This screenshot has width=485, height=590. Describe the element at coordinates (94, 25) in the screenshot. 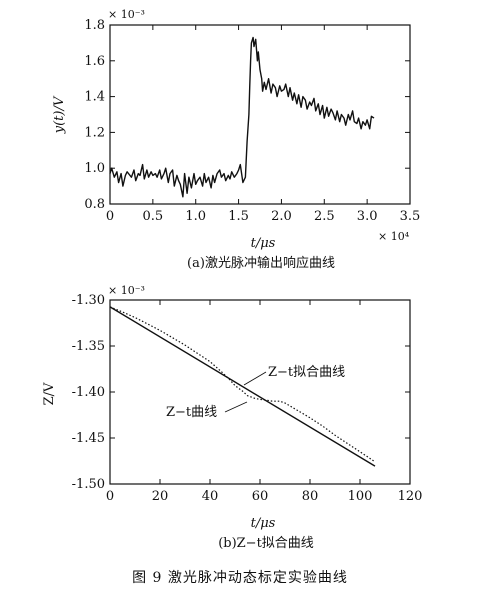

I see `y-tick-label: 1.8` at that location.